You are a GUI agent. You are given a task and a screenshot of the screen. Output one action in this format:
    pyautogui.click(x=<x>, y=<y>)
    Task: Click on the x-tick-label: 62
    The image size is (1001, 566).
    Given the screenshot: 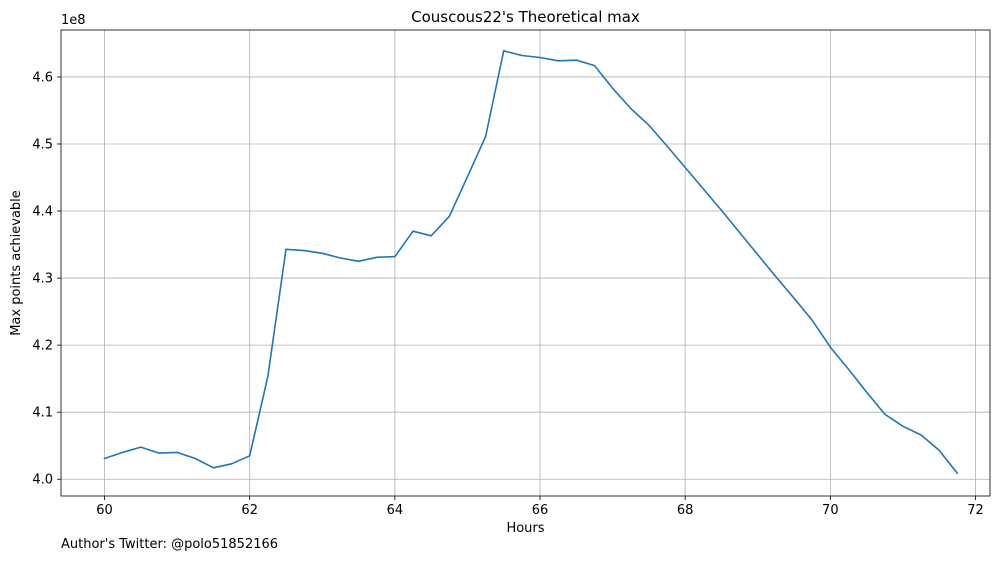 What is the action you would take?
    pyautogui.click(x=249, y=510)
    